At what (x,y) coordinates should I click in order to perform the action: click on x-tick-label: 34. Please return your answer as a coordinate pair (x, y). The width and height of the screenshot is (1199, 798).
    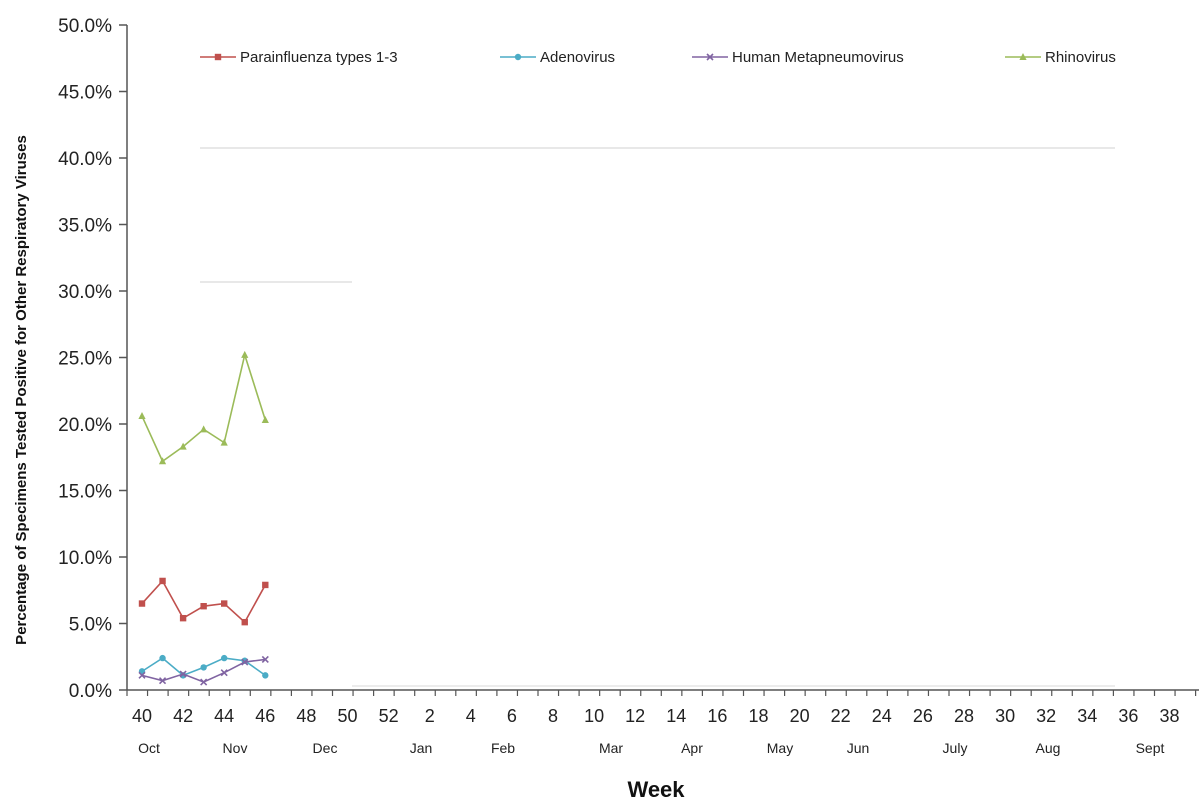
    Looking at the image, I should click on (1087, 716).